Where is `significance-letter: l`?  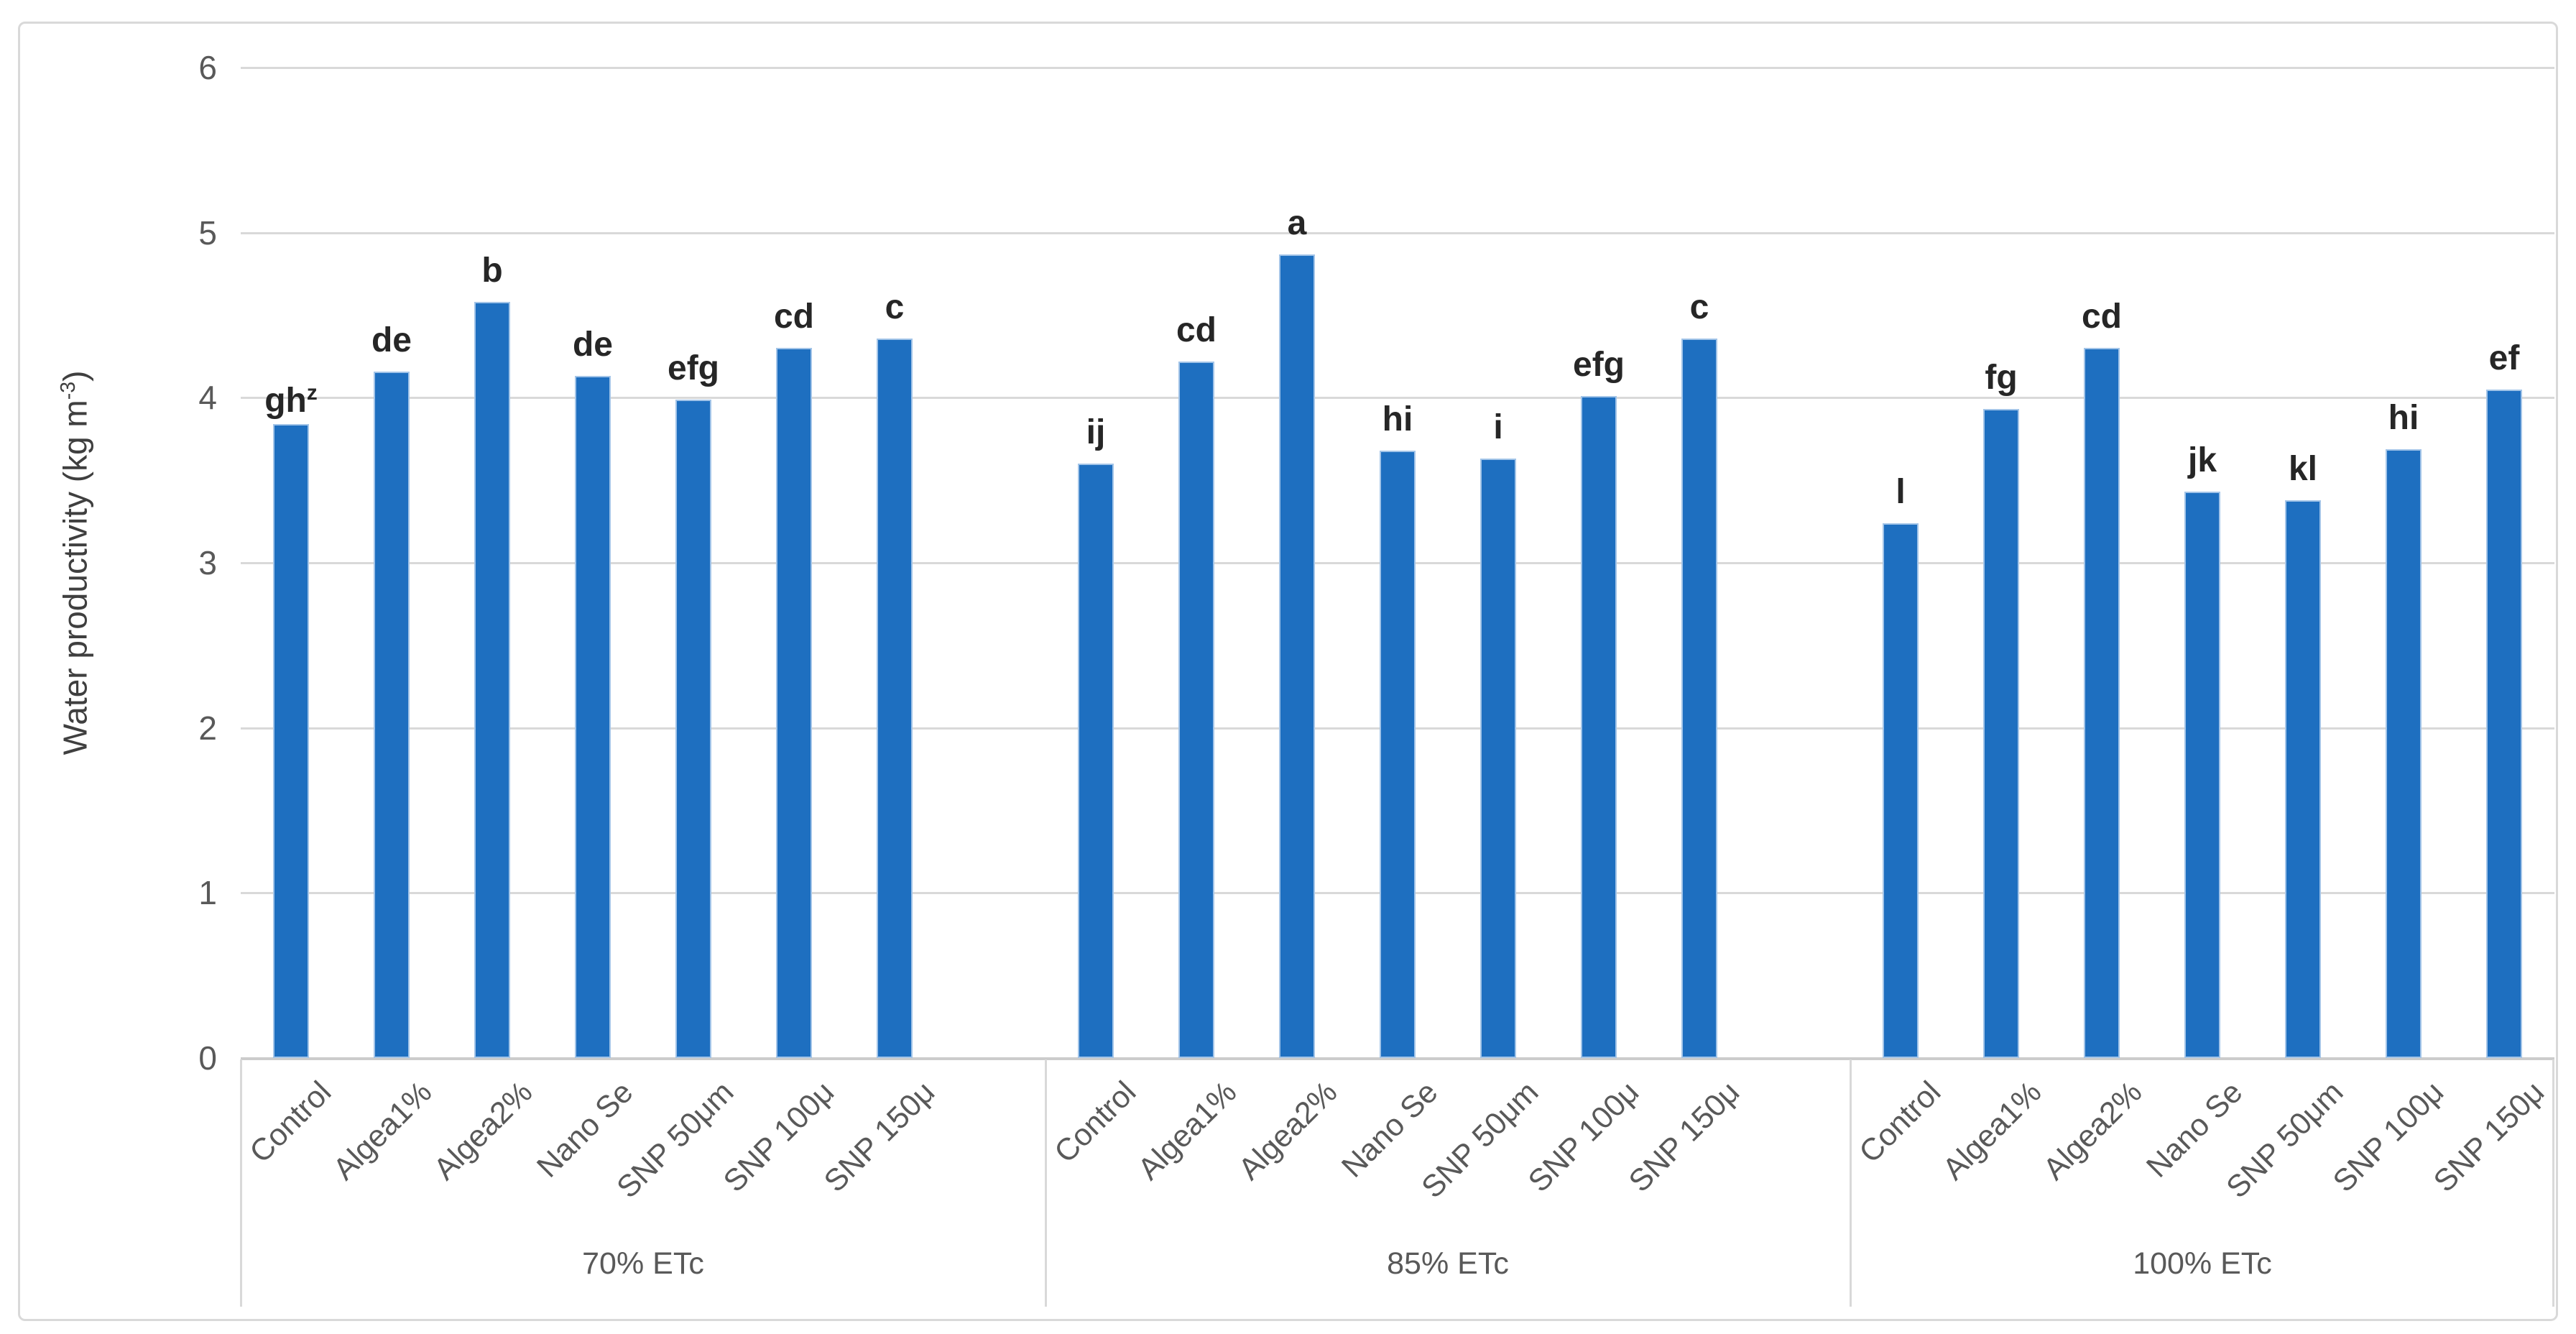 significance-letter: l is located at coordinates (1901, 492).